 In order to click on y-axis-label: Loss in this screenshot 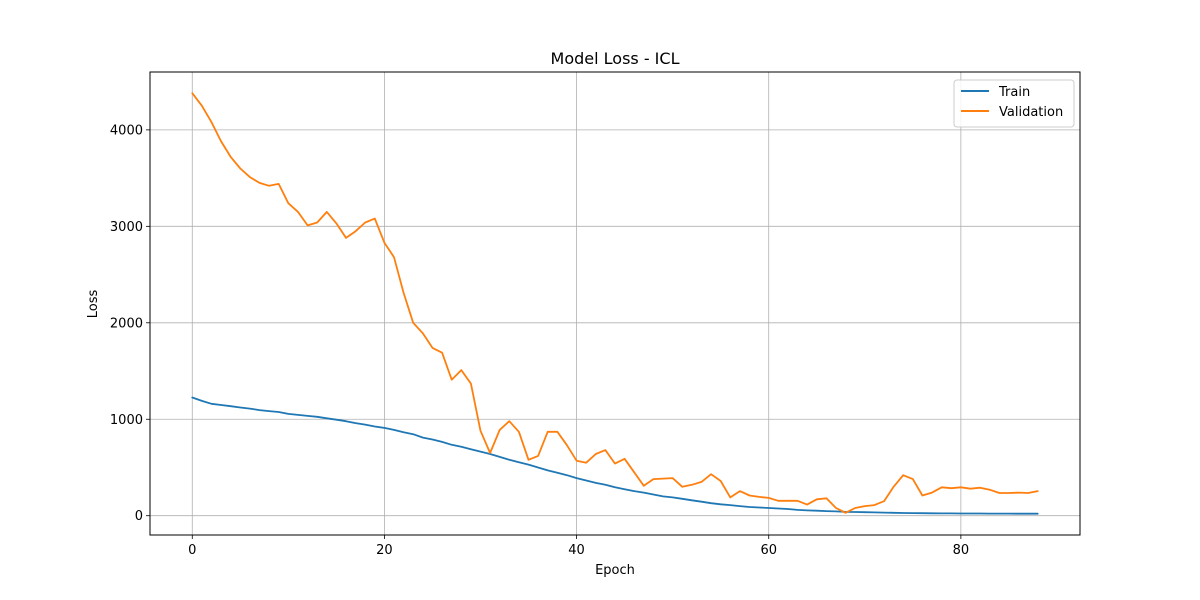, I will do `click(93, 304)`.